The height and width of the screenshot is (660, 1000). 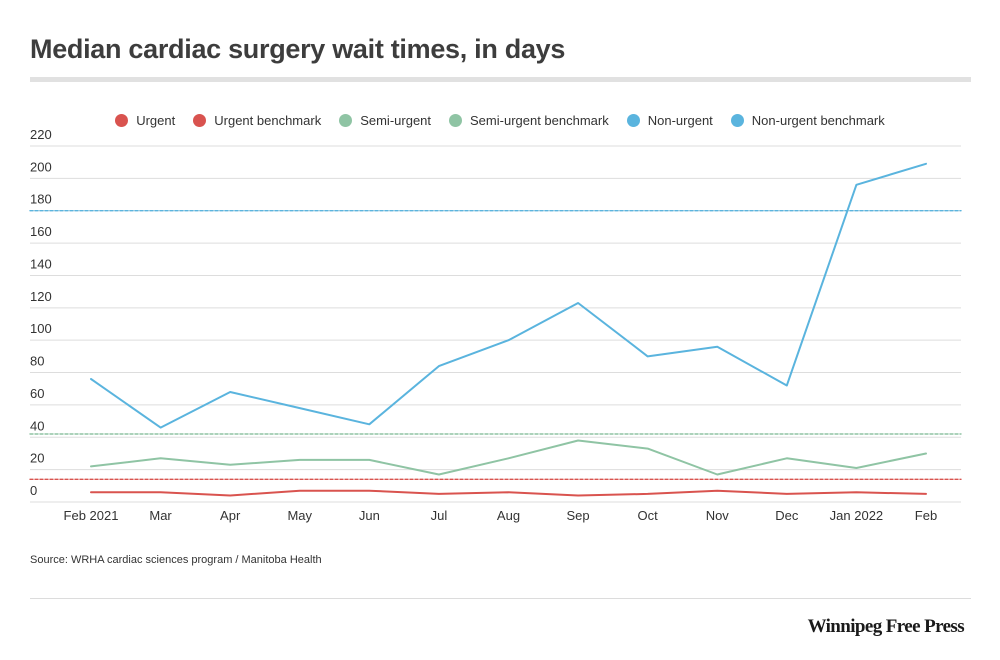 What do you see at coordinates (539, 120) in the screenshot?
I see `legend-label: Semi-urgent benchmark` at bounding box center [539, 120].